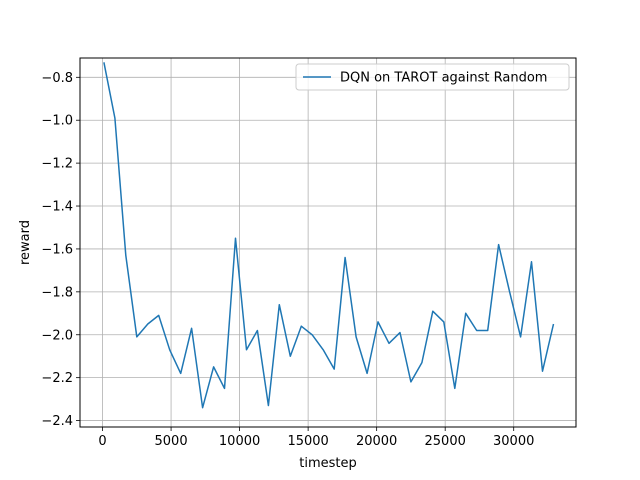  Describe the element at coordinates (307, 441) in the screenshot. I see `x-tick-label: 15000` at that location.